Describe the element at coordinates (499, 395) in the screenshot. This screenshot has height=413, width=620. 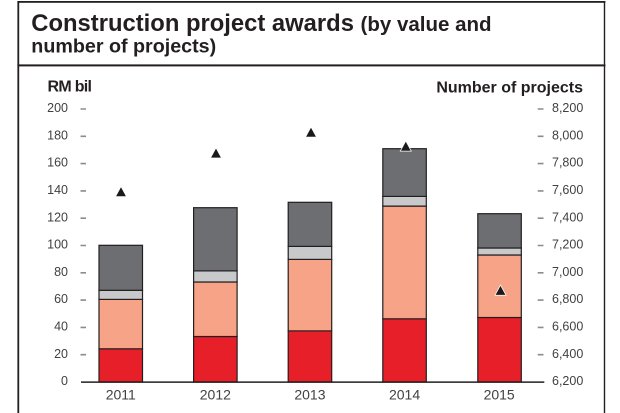
I see `svg-text: 2015` at that location.